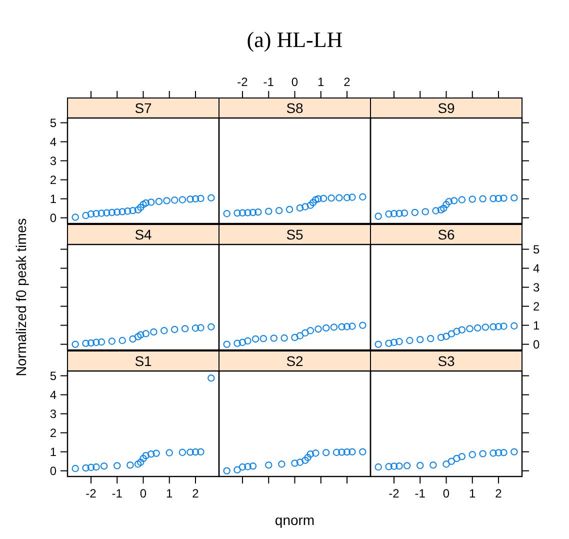  What do you see at coordinates (447, 361) in the screenshot?
I see `chart-title: S3` at bounding box center [447, 361].